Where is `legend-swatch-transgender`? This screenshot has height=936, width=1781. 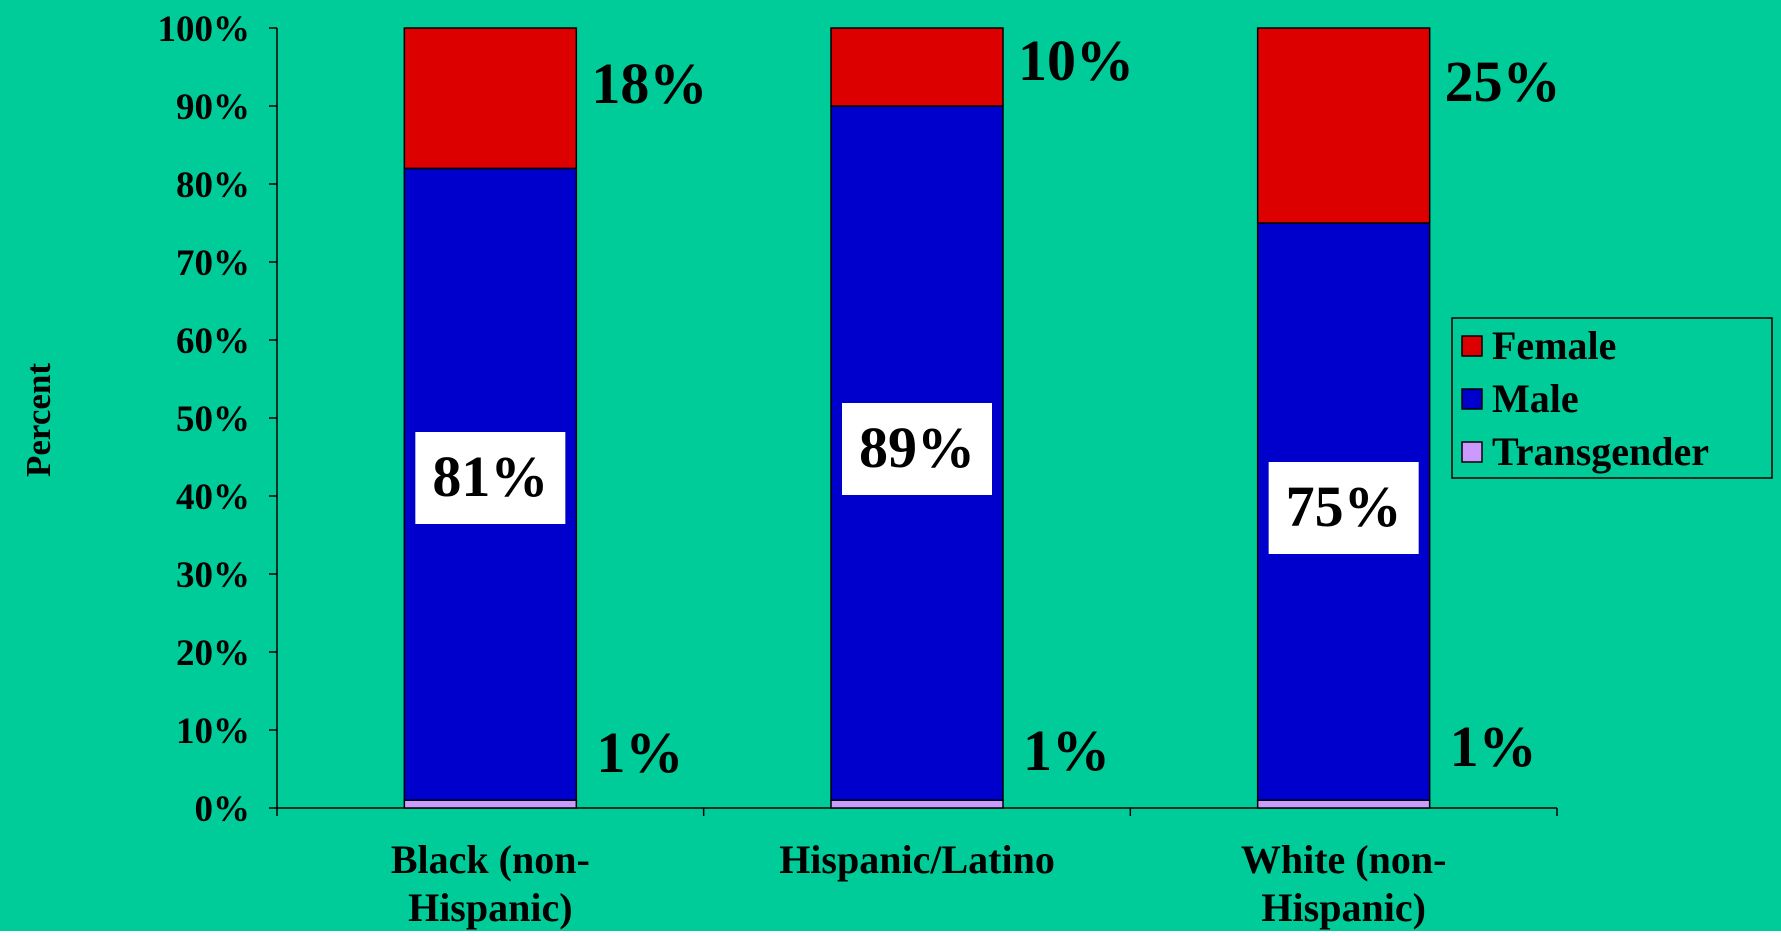 legend-swatch-transgender is located at coordinates (1472, 452).